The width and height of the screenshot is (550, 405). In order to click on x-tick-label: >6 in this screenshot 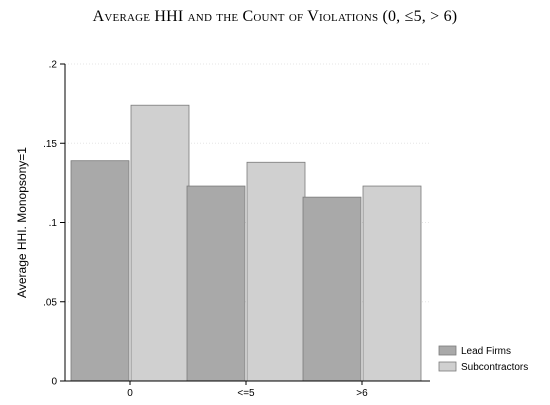, I will do `click(362, 393)`.